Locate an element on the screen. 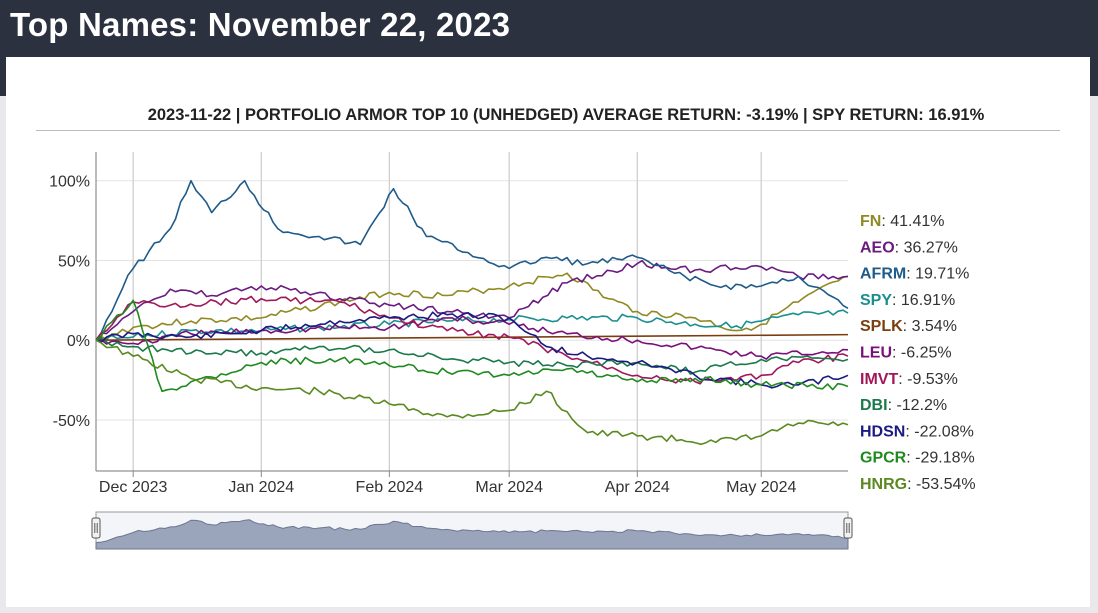 The height and width of the screenshot is (613, 1098). x-tick-label: Jan 2024 is located at coordinates (261, 487).